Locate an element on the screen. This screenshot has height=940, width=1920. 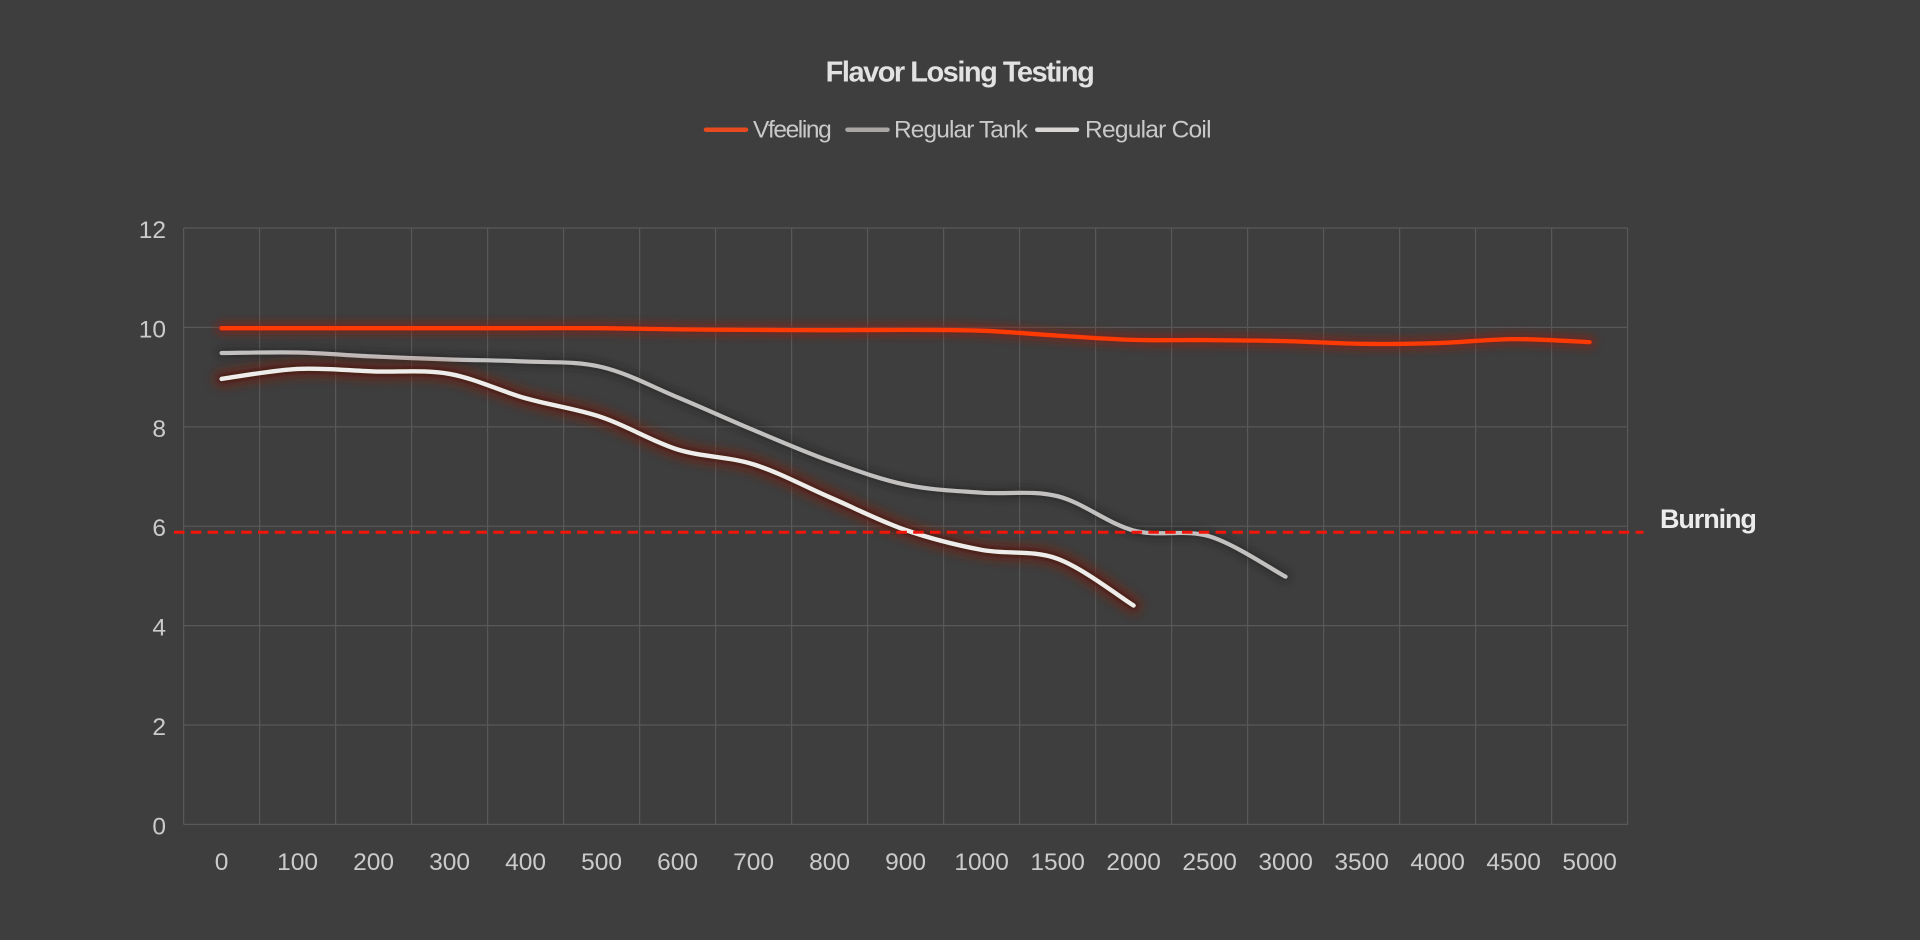
svg-text: 1000 is located at coordinates (981, 862).